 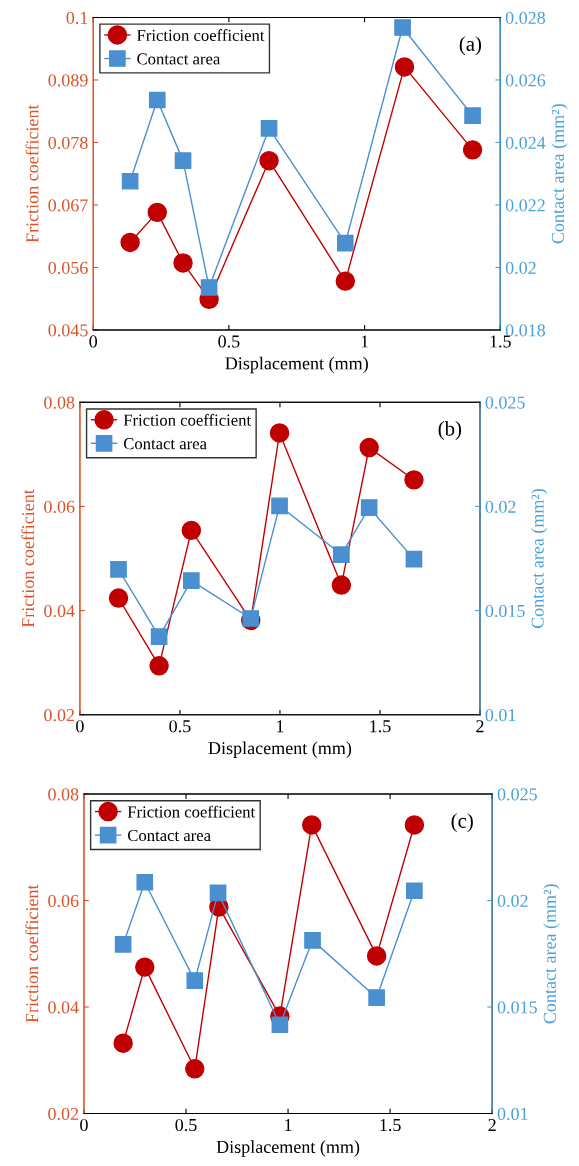 I want to click on y-tick-label: 0.078, so click(x=68, y=143).